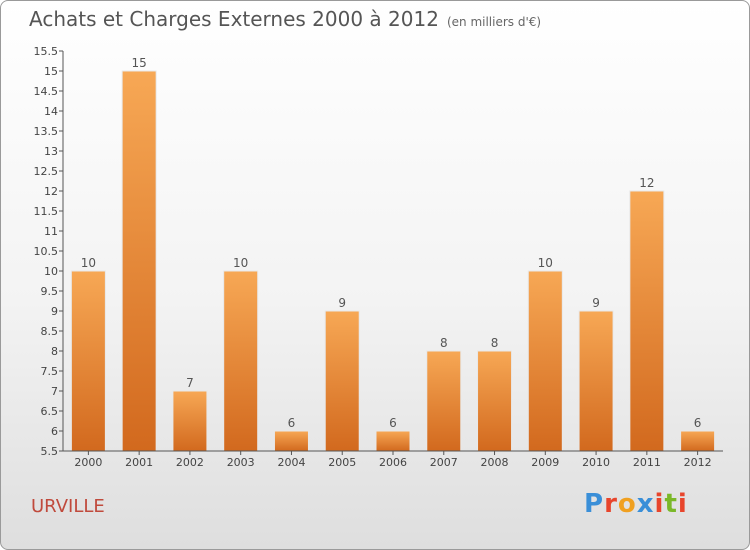 The width and height of the screenshot is (750, 550). I want to click on bar-2002, so click(190, 421).